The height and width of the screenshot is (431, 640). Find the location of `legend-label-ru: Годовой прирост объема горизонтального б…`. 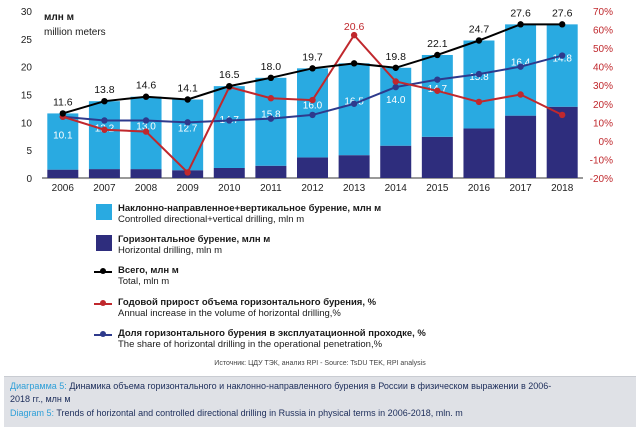

legend-label-ru: Годовой прирост объема горизонтального б… is located at coordinates (247, 302).